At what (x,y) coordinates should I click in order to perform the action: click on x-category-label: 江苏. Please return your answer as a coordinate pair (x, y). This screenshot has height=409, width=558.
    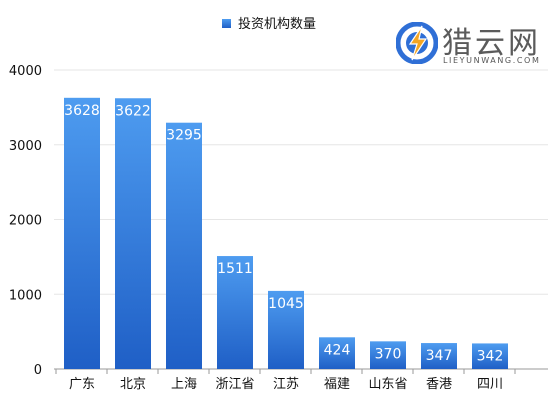
    Looking at the image, I should click on (286, 384).